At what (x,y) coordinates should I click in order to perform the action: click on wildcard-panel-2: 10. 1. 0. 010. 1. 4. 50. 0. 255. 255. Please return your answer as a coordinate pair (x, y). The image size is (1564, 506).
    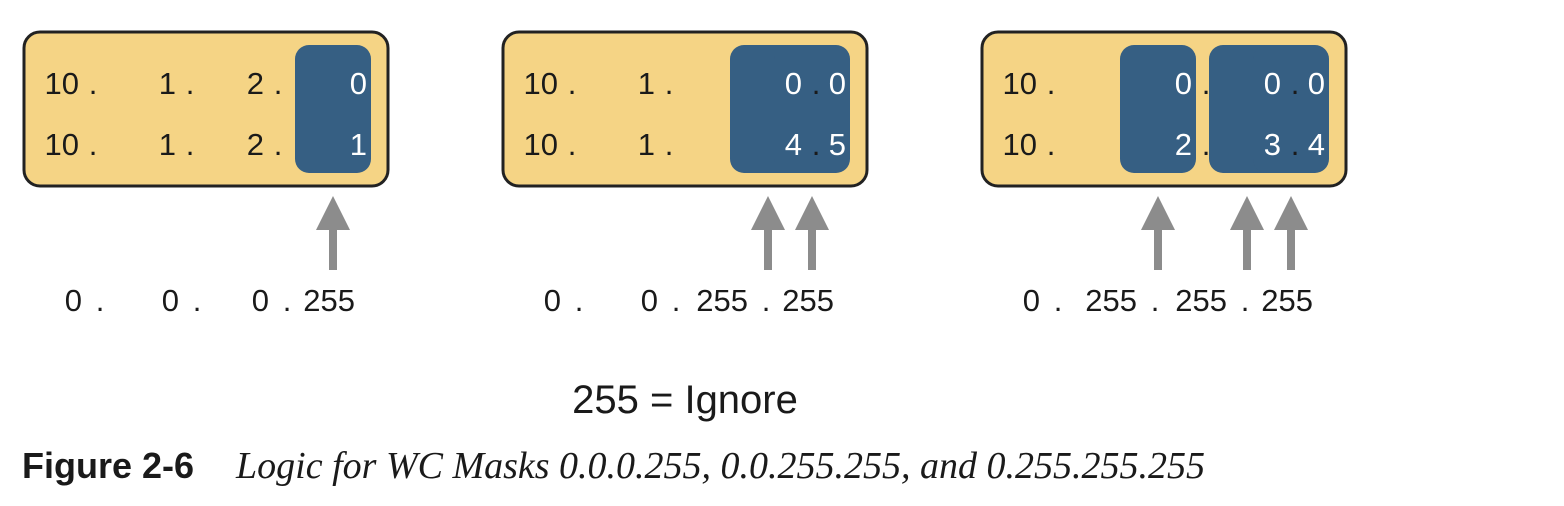
    Looking at the image, I should click on (685, 174).